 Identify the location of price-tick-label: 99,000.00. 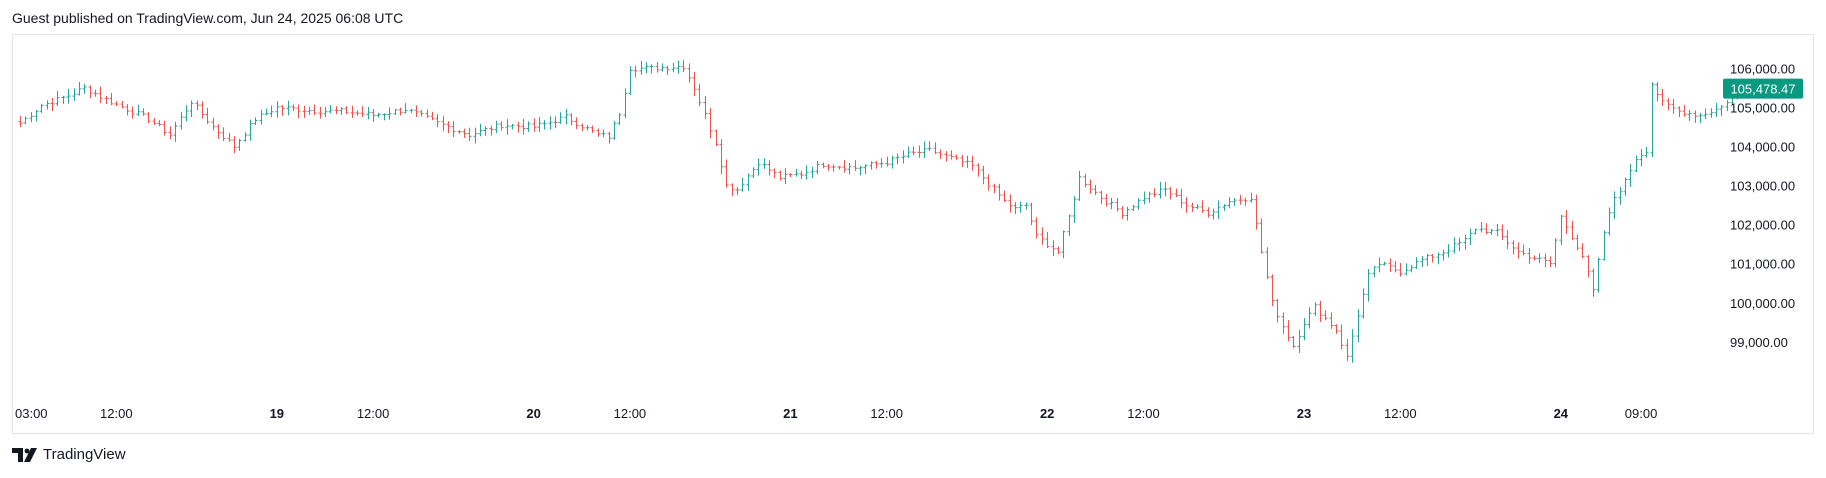
(1759, 342).